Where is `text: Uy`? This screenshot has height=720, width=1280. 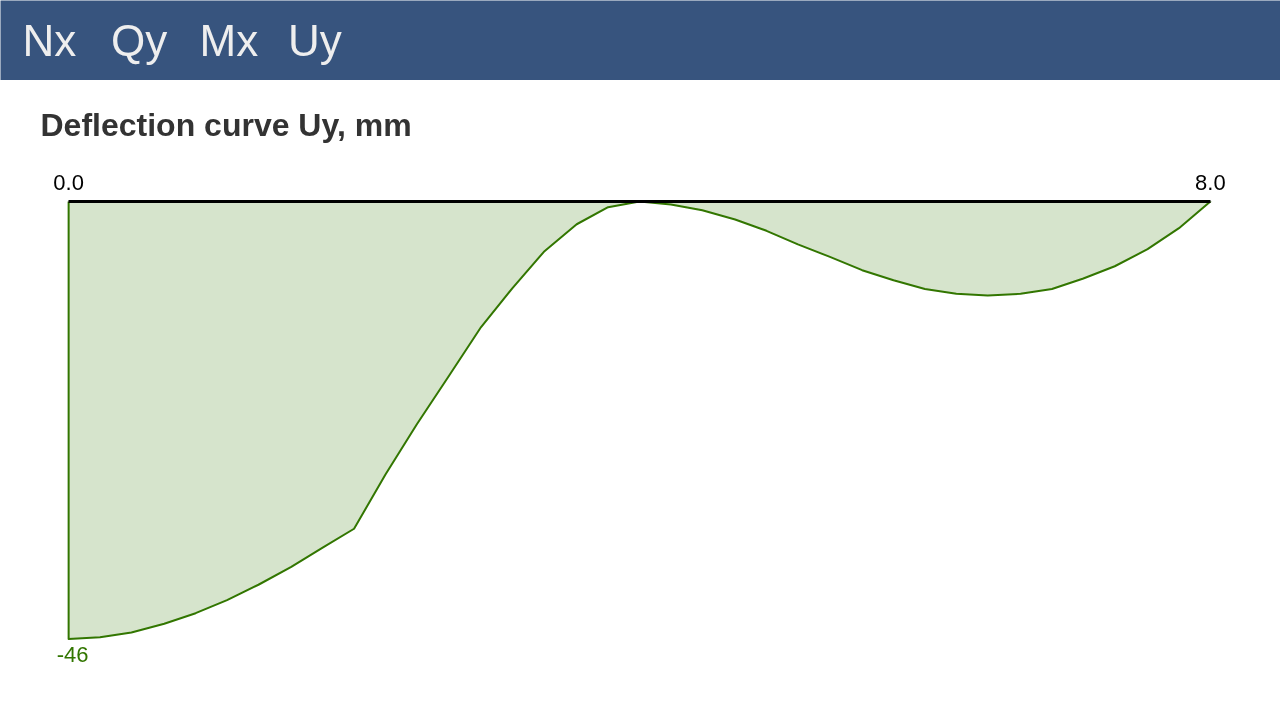
text: Uy is located at coordinates (315, 40).